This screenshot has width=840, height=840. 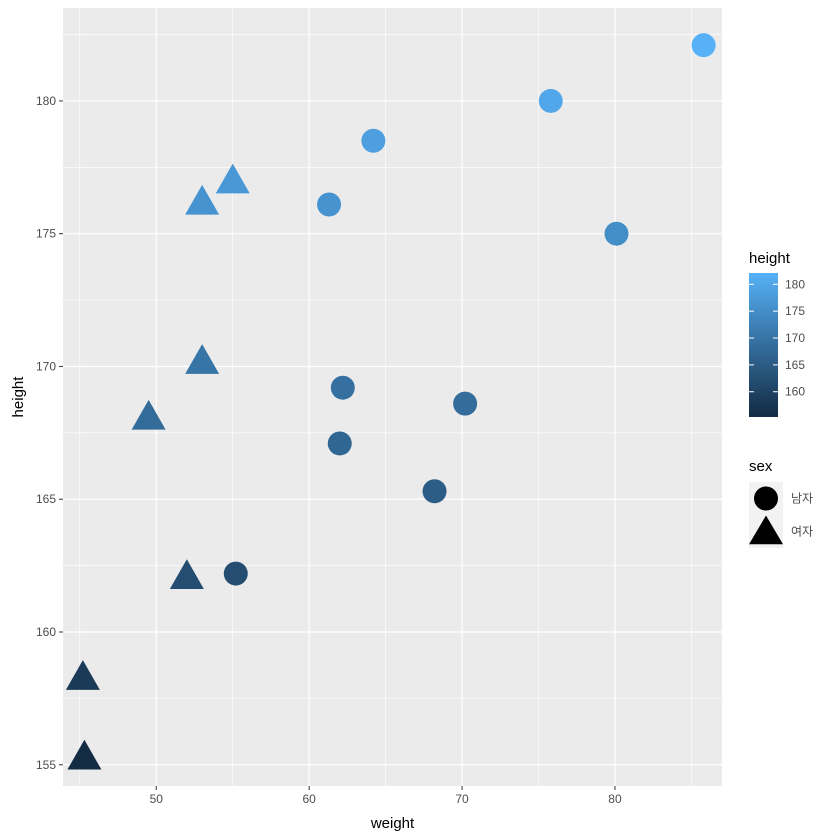 What do you see at coordinates (802, 499) in the screenshot?
I see `legend-entry-label: 남자` at bounding box center [802, 499].